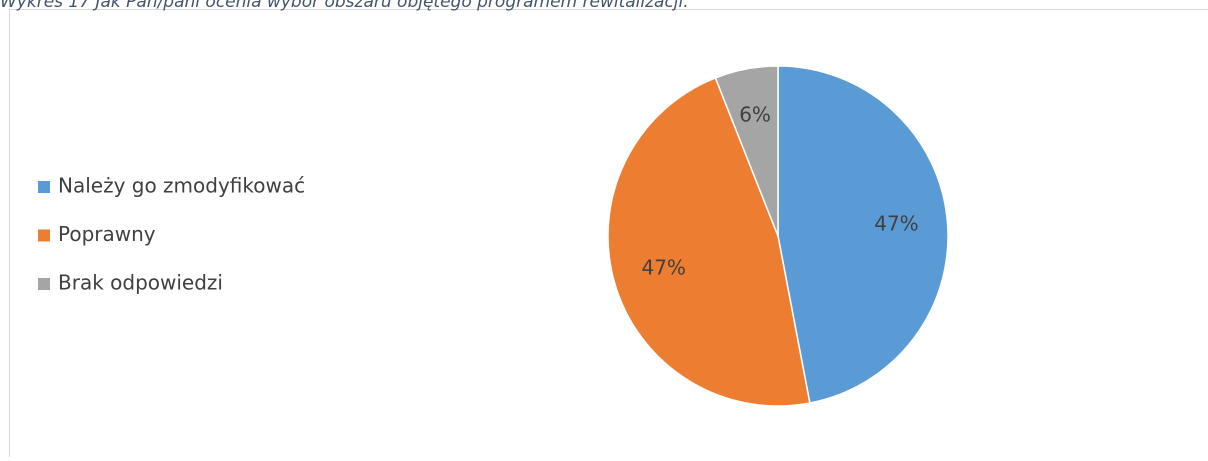 The width and height of the screenshot is (1208, 461). I want to click on legend-label: Brak odpowiedzi, so click(140, 283).